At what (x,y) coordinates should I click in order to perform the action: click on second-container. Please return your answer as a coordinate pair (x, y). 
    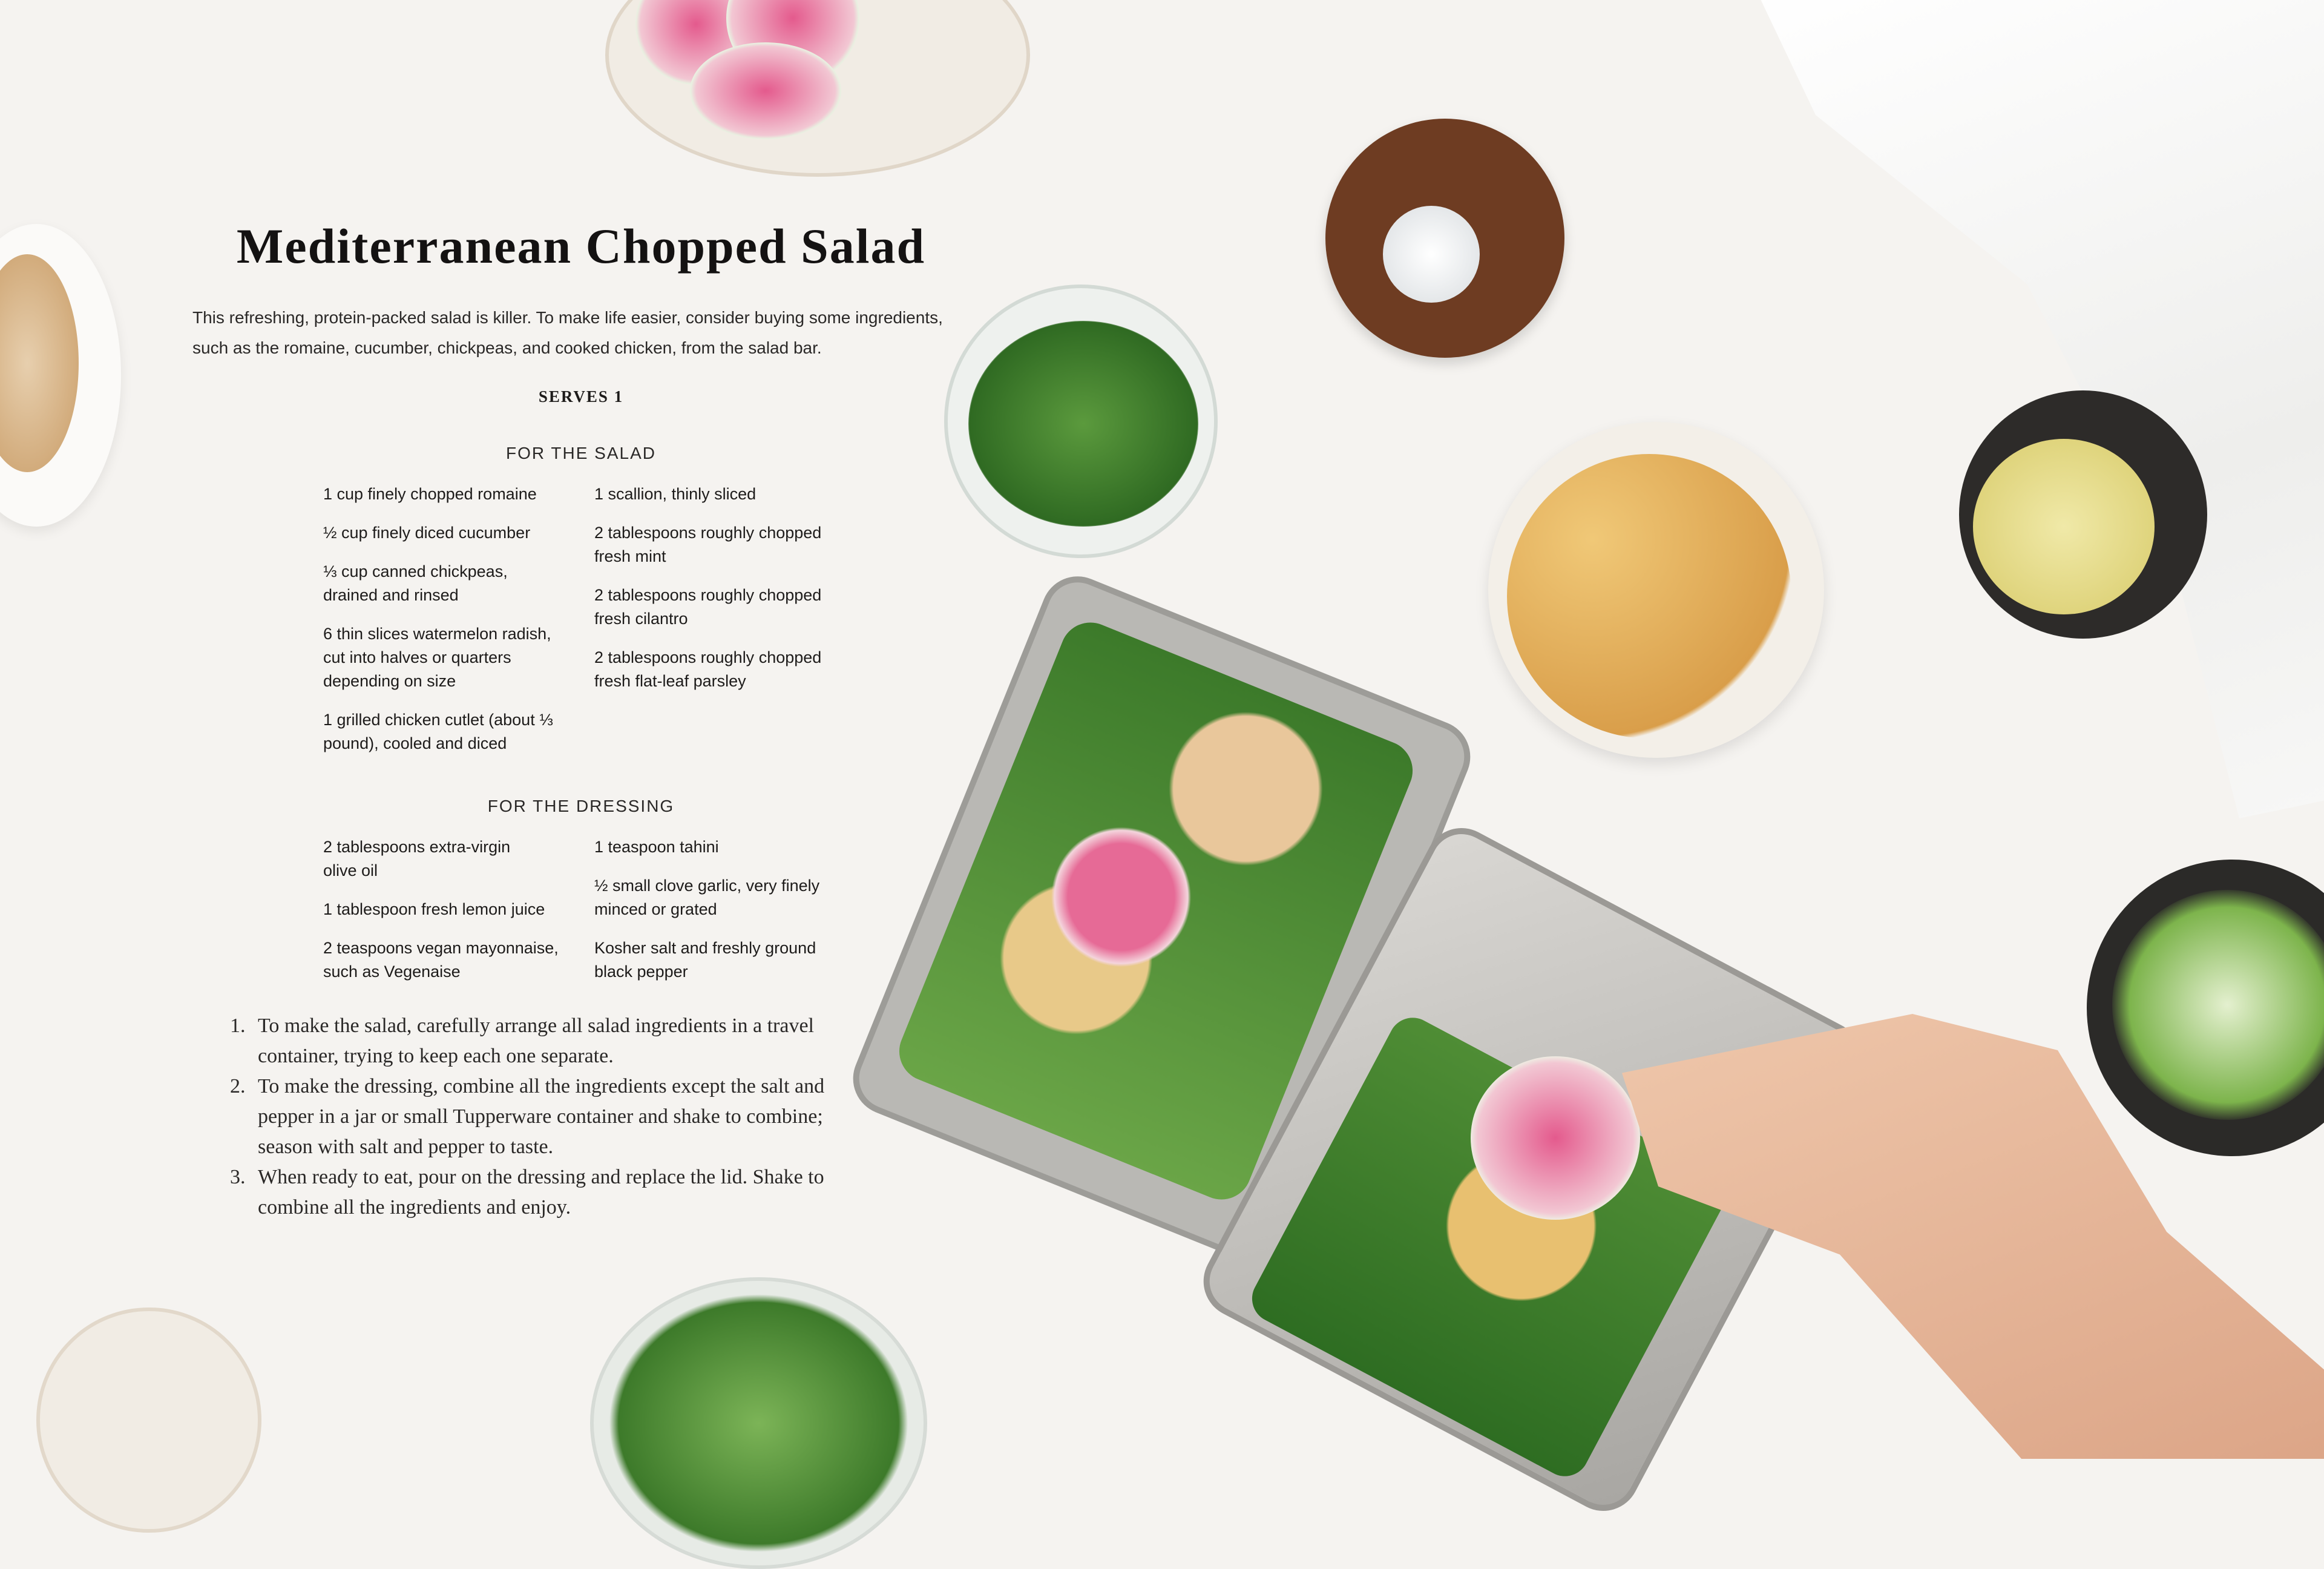
    Looking at the image, I should click on (1532, 1169).